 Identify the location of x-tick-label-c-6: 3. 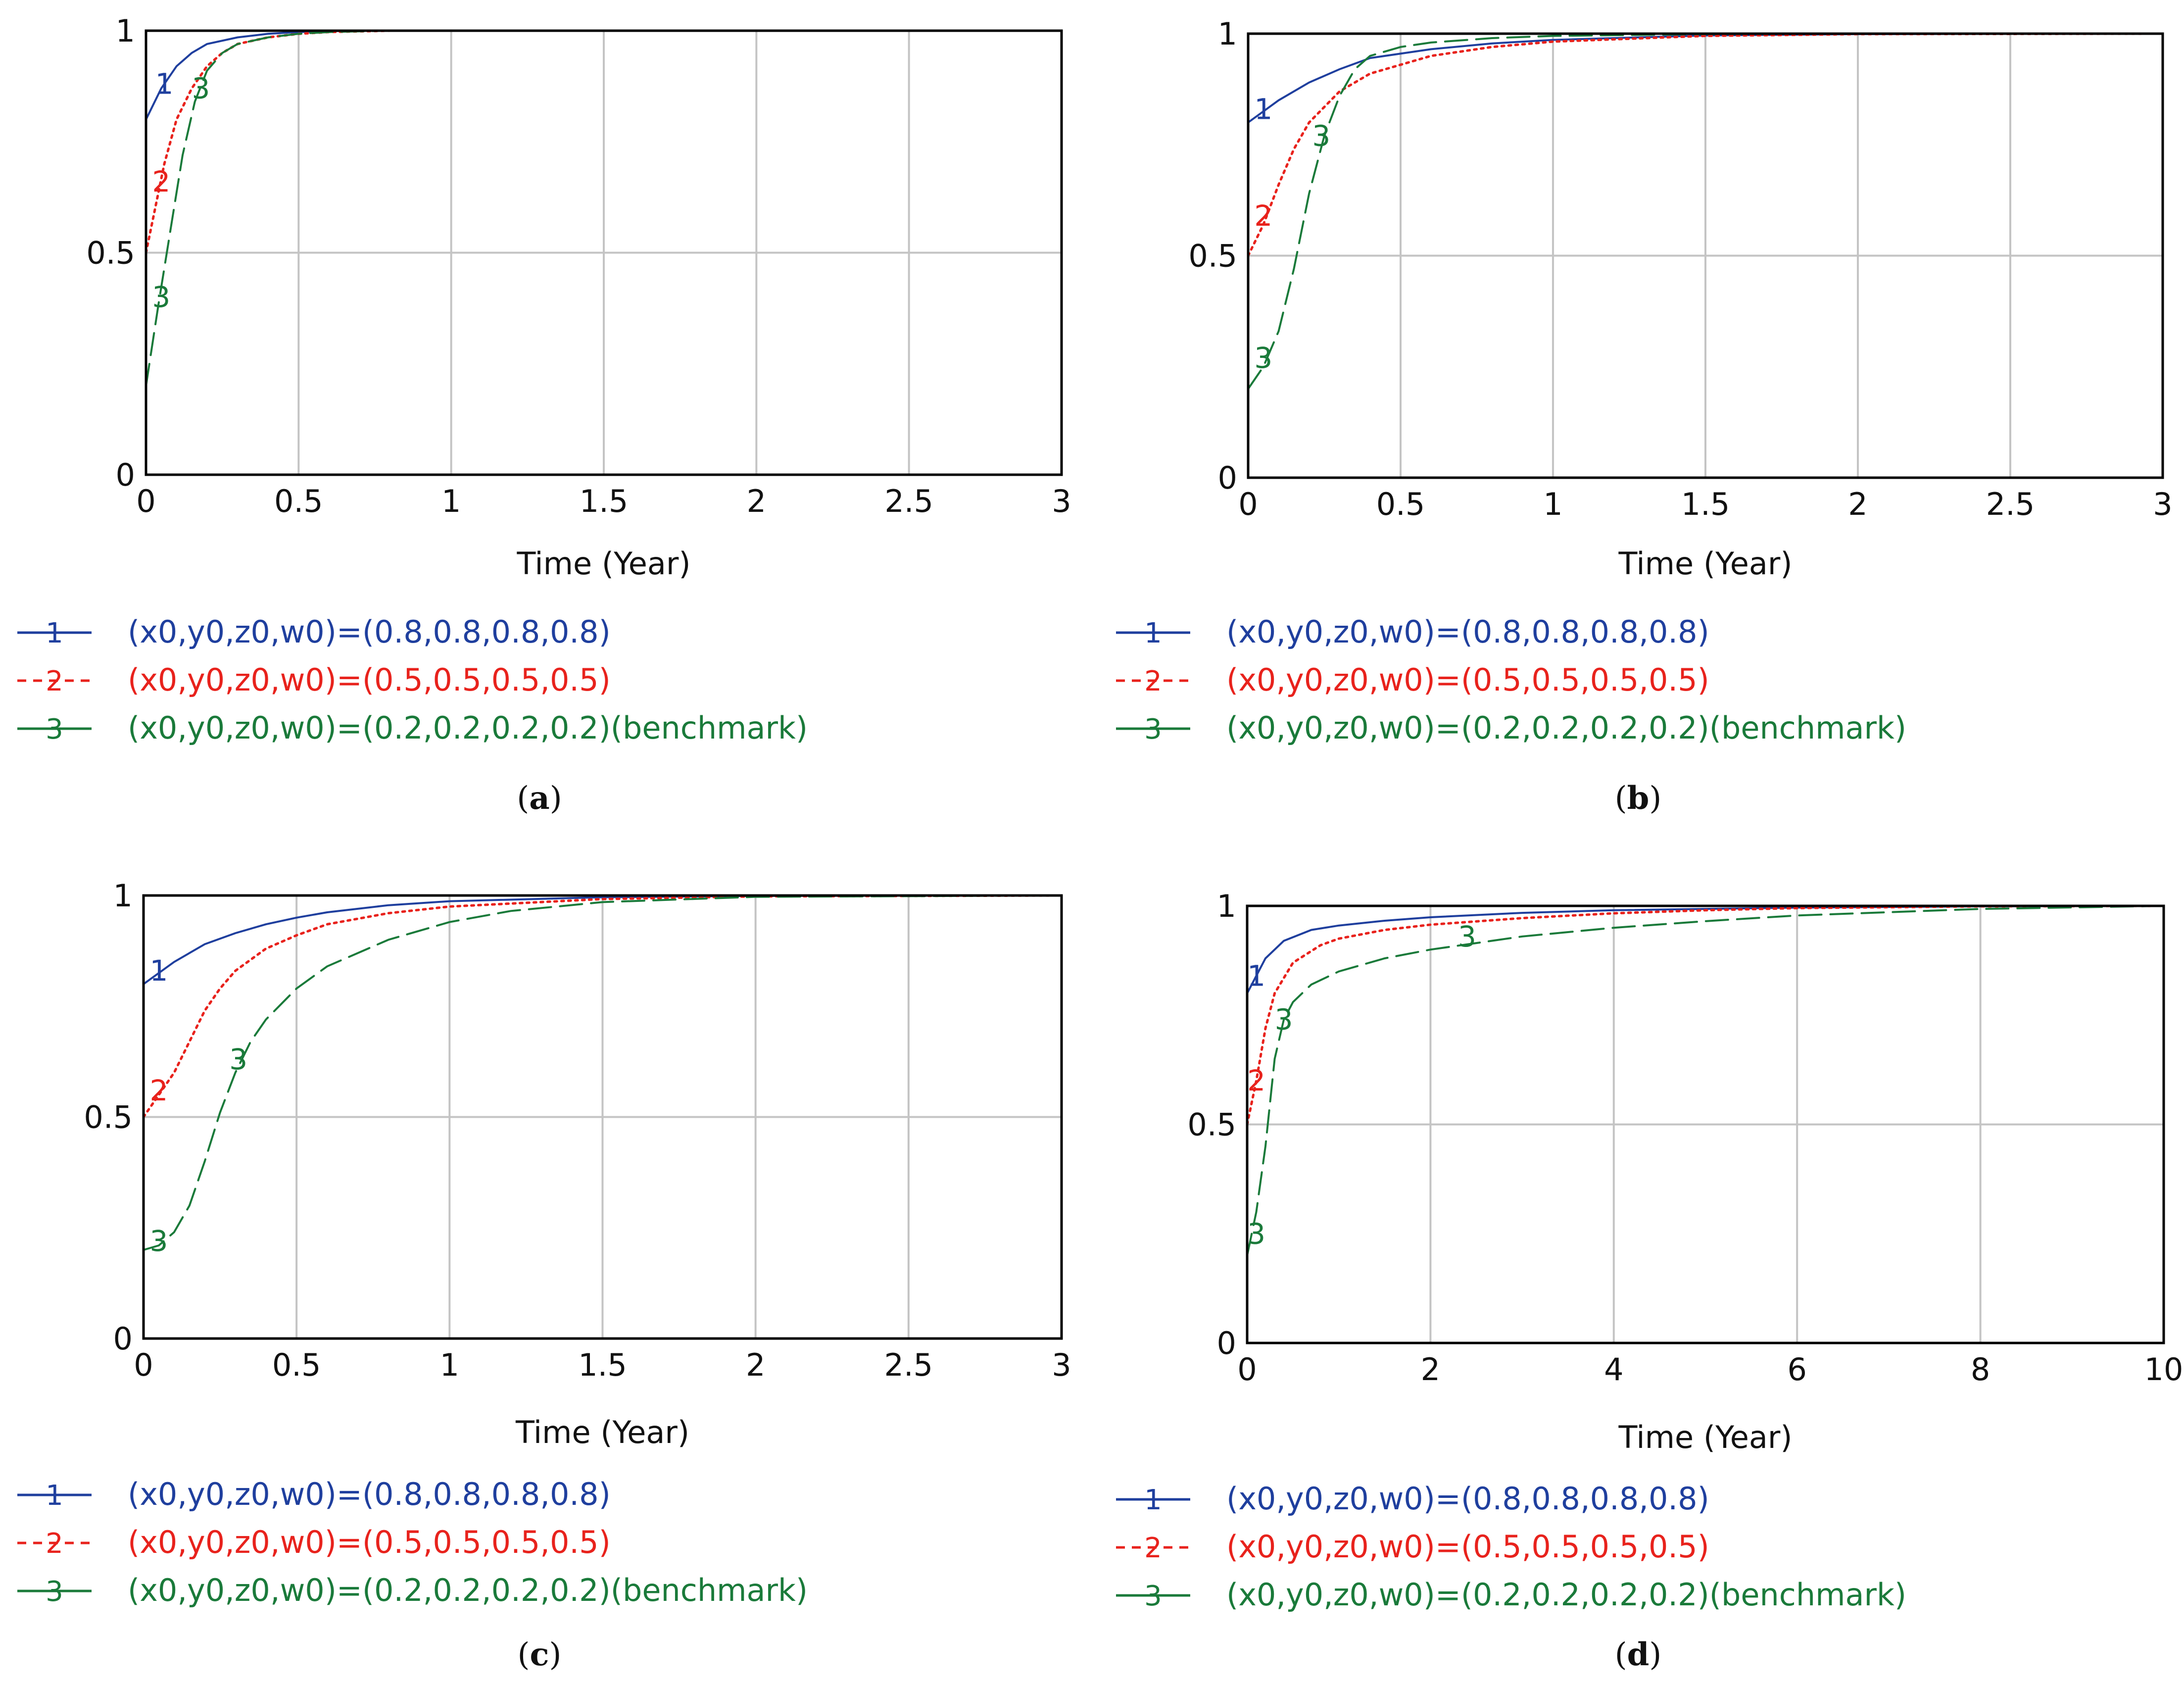
(1061, 1365).